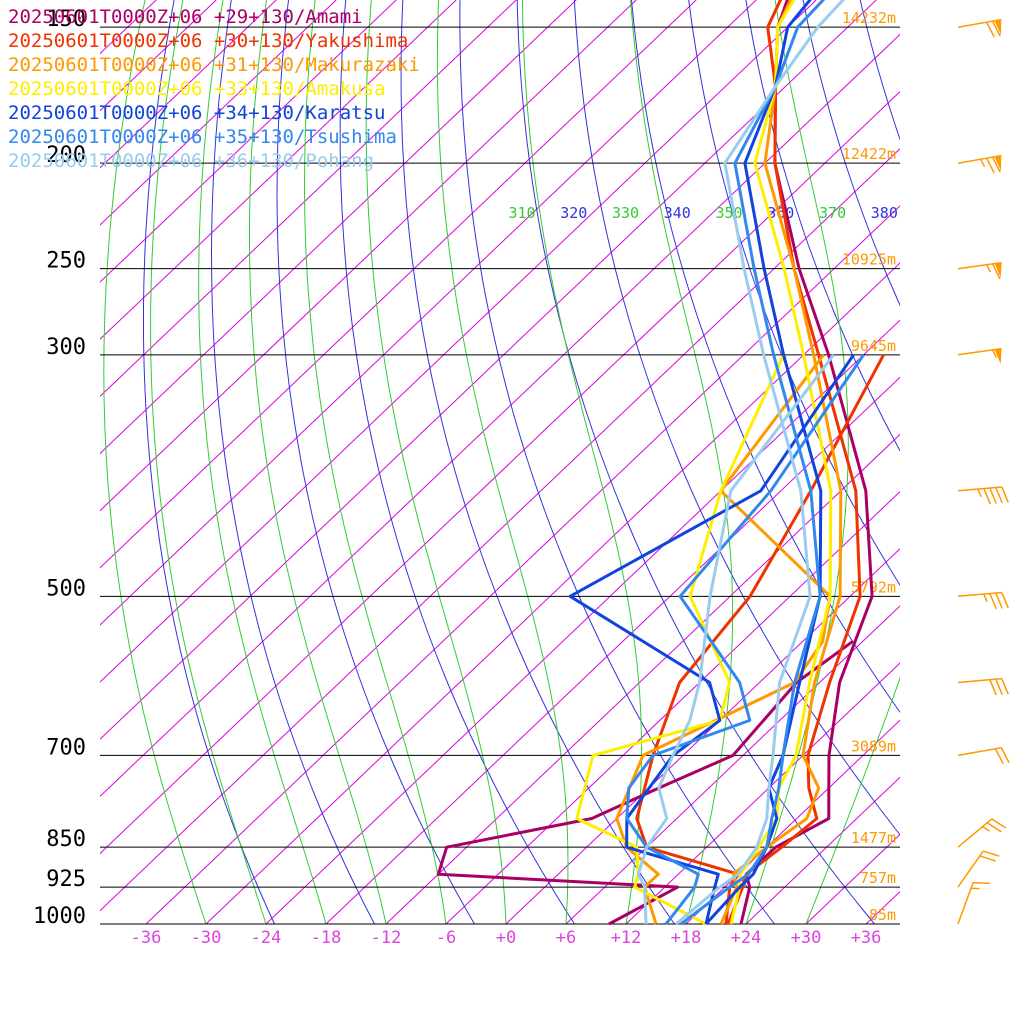  I want to click on height-label: 757m, so click(878, 878).